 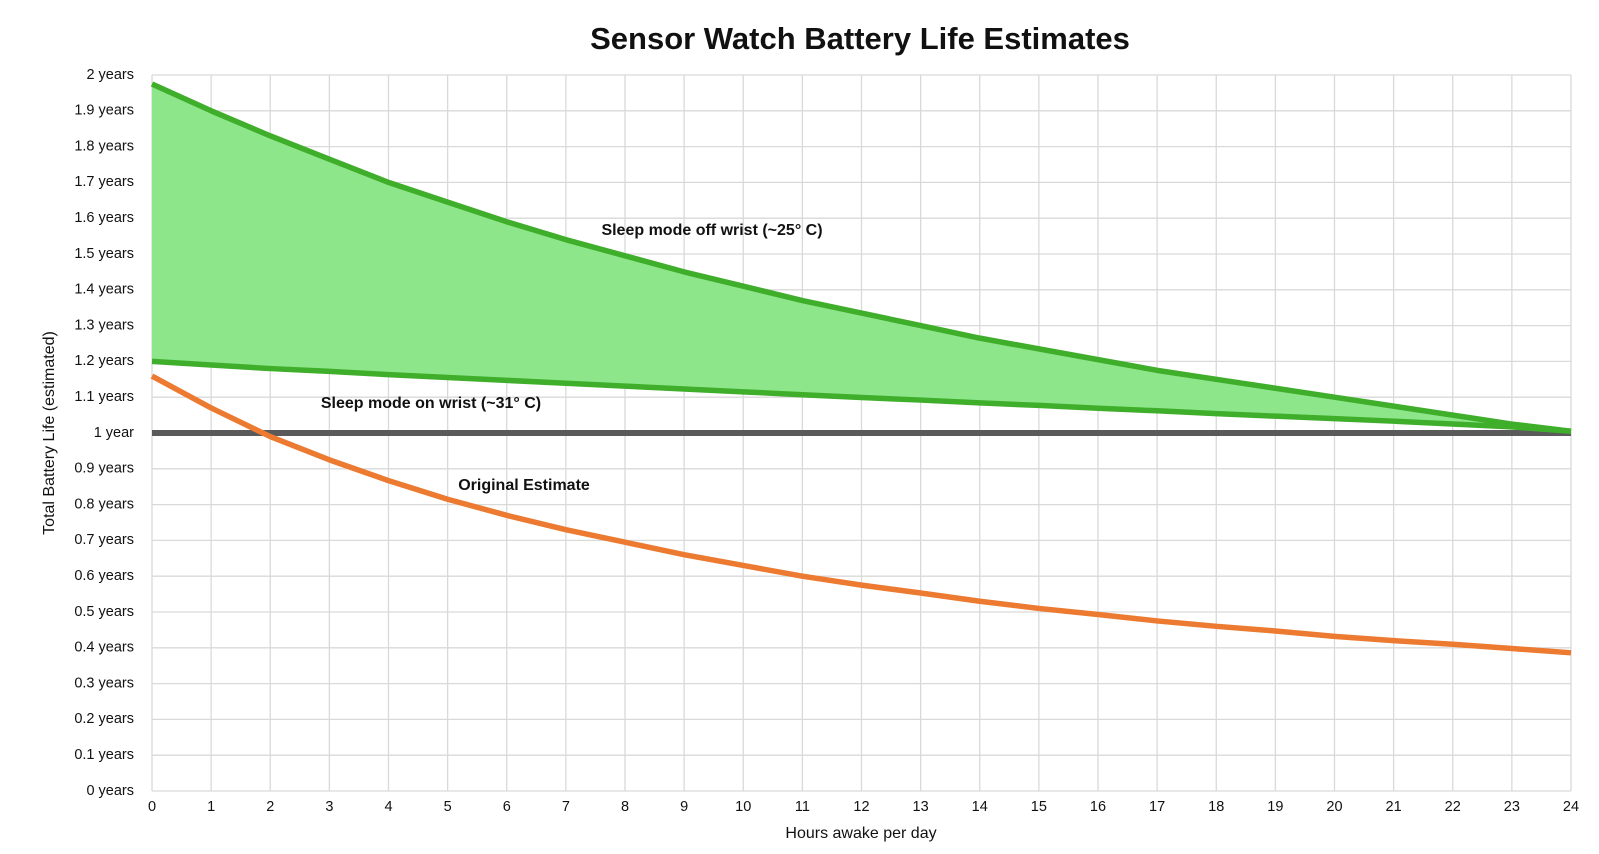 I want to click on x-tick-label: 21, so click(x=1394, y=807).